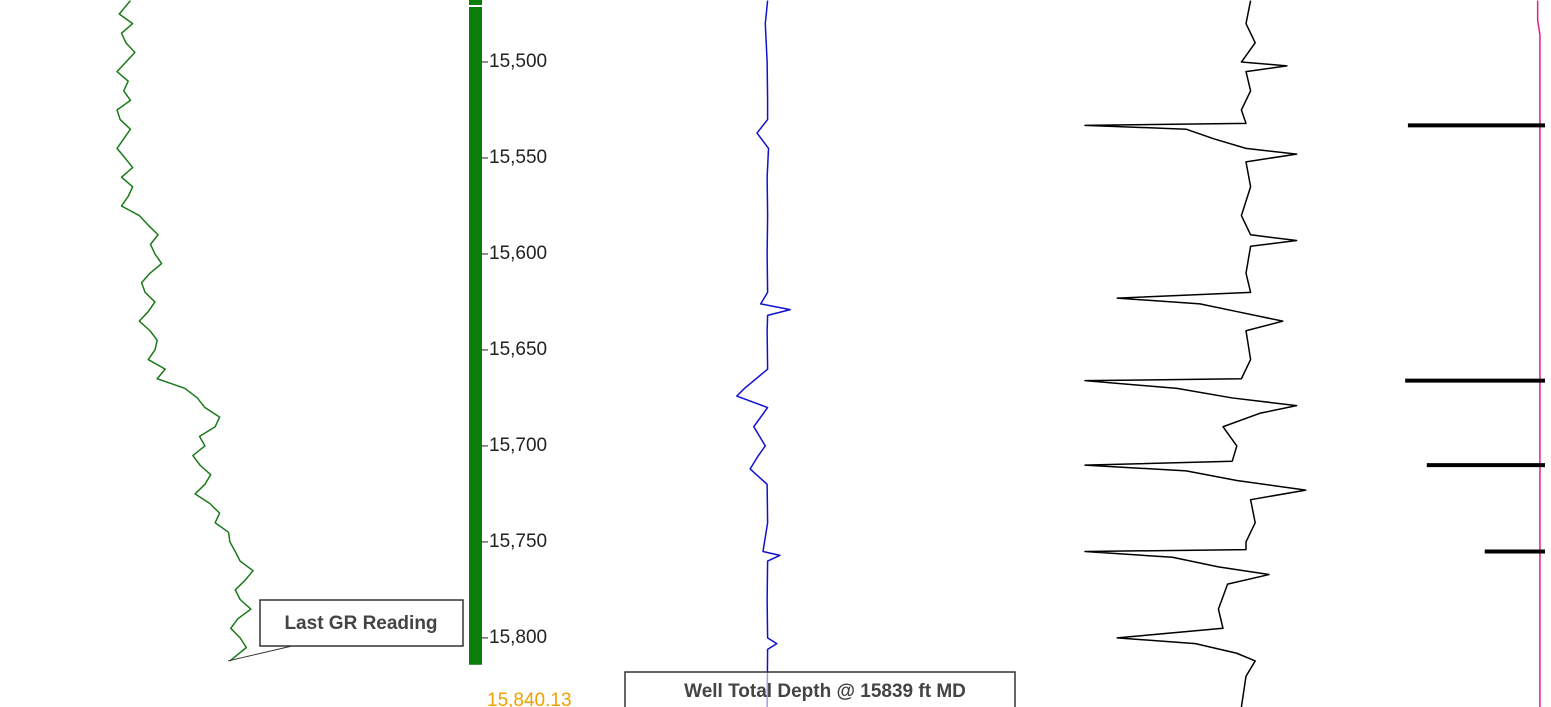 The height and width of the screenshot is (707, 1551). What do you see at coordinates (518, 349) in the screenshot?
I see `y-tick-label: 15,650` at bounding box center [518, 349].